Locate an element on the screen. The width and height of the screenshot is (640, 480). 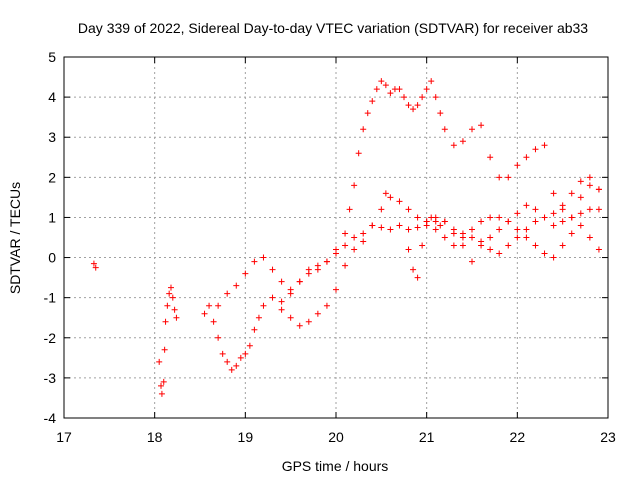
y-tick-label: -3 is located at coordinates (50, 378).